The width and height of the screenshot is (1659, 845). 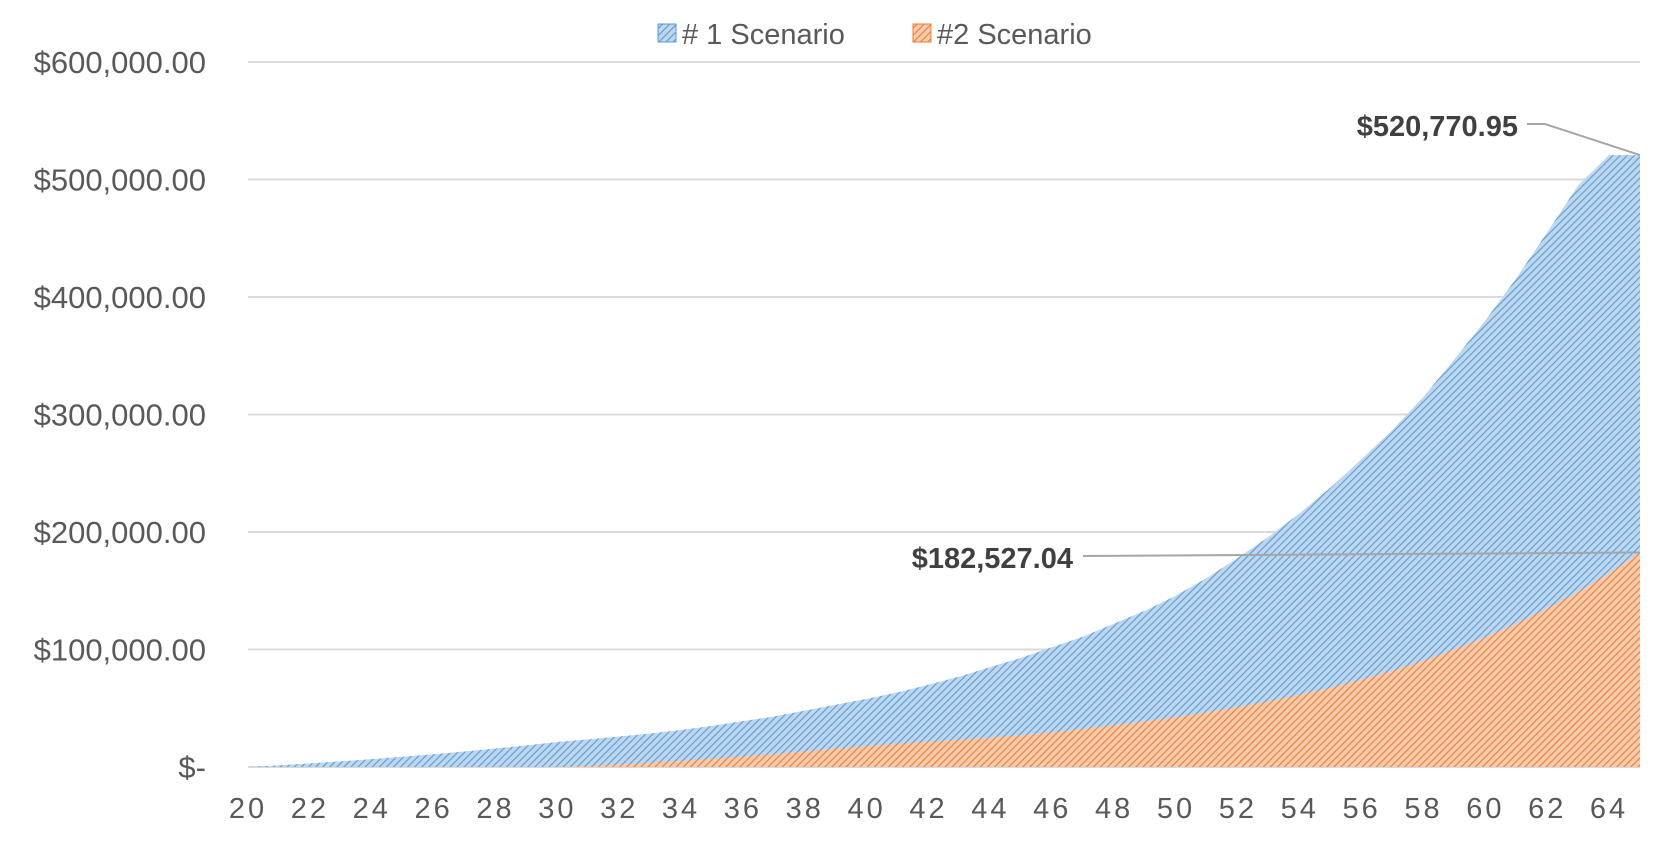 I want to click on x-tick-label: 54, so click(x=1300, y=809).